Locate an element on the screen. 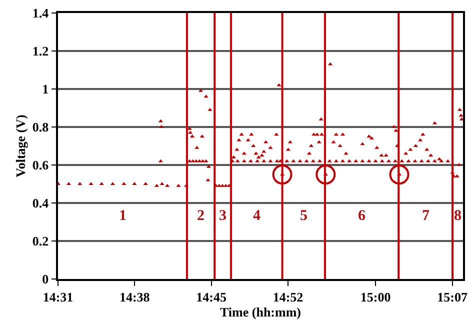 The width and height of the screenshot is (474, 323). annotation: 7 is located at coordinates (426, 216).